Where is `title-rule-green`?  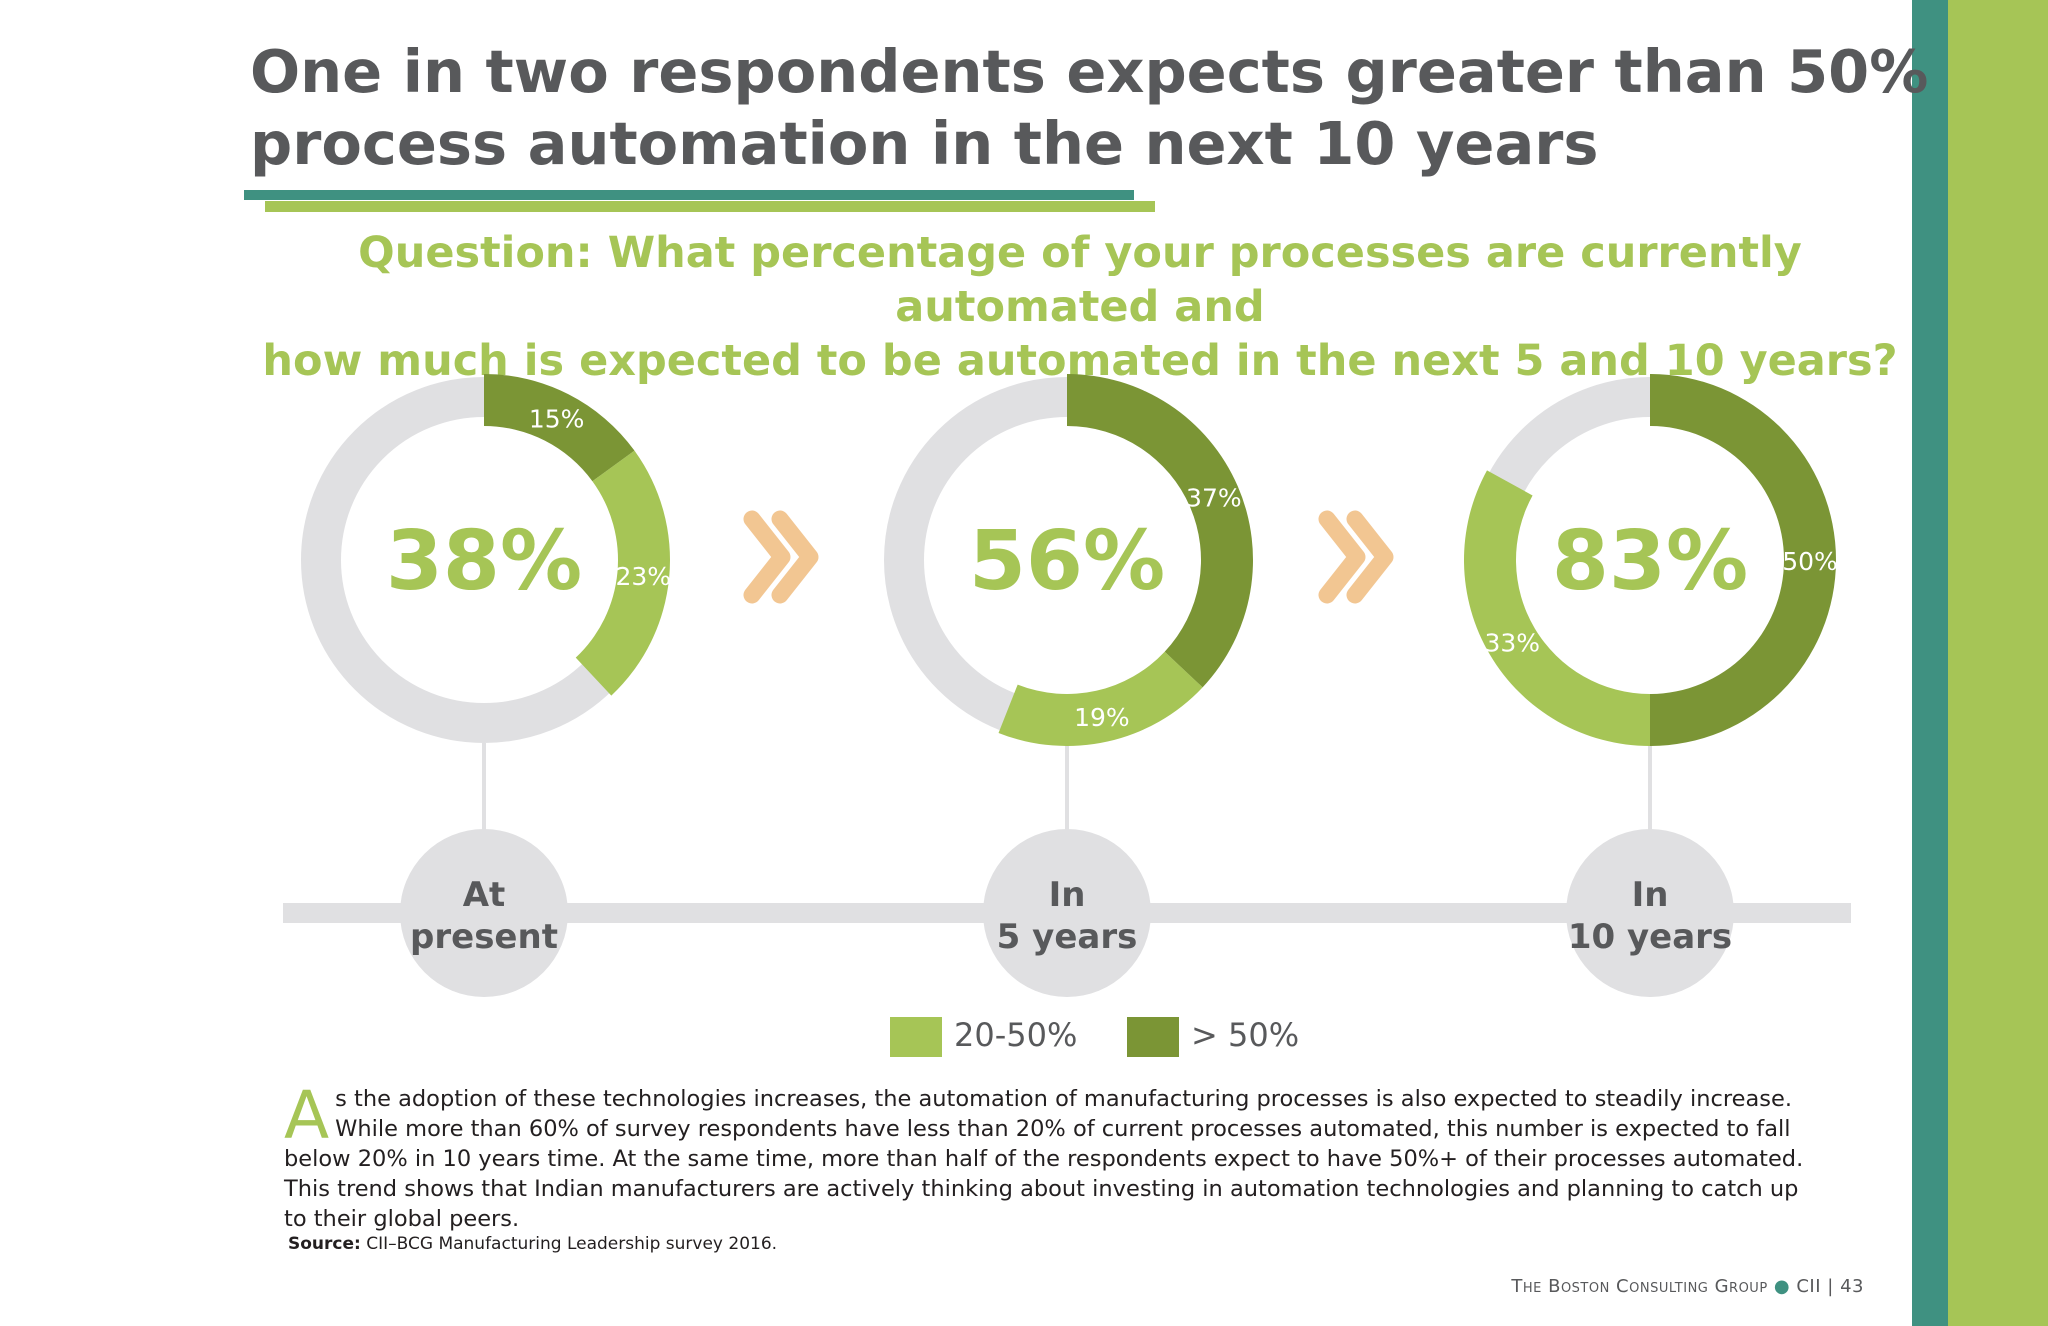
title-rule-green is located at coordinates (710, 206).